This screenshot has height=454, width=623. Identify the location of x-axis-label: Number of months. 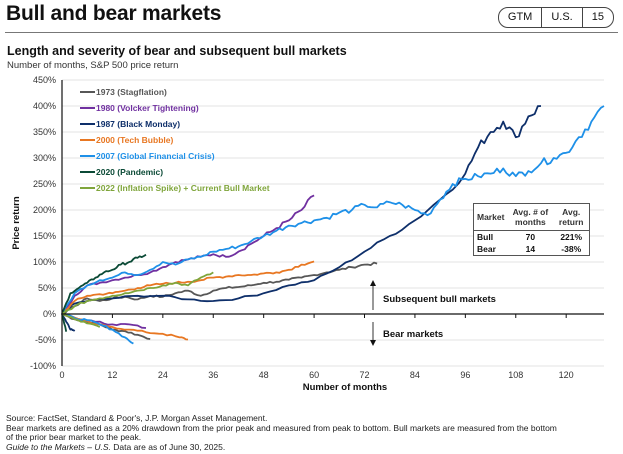
(345, 387).